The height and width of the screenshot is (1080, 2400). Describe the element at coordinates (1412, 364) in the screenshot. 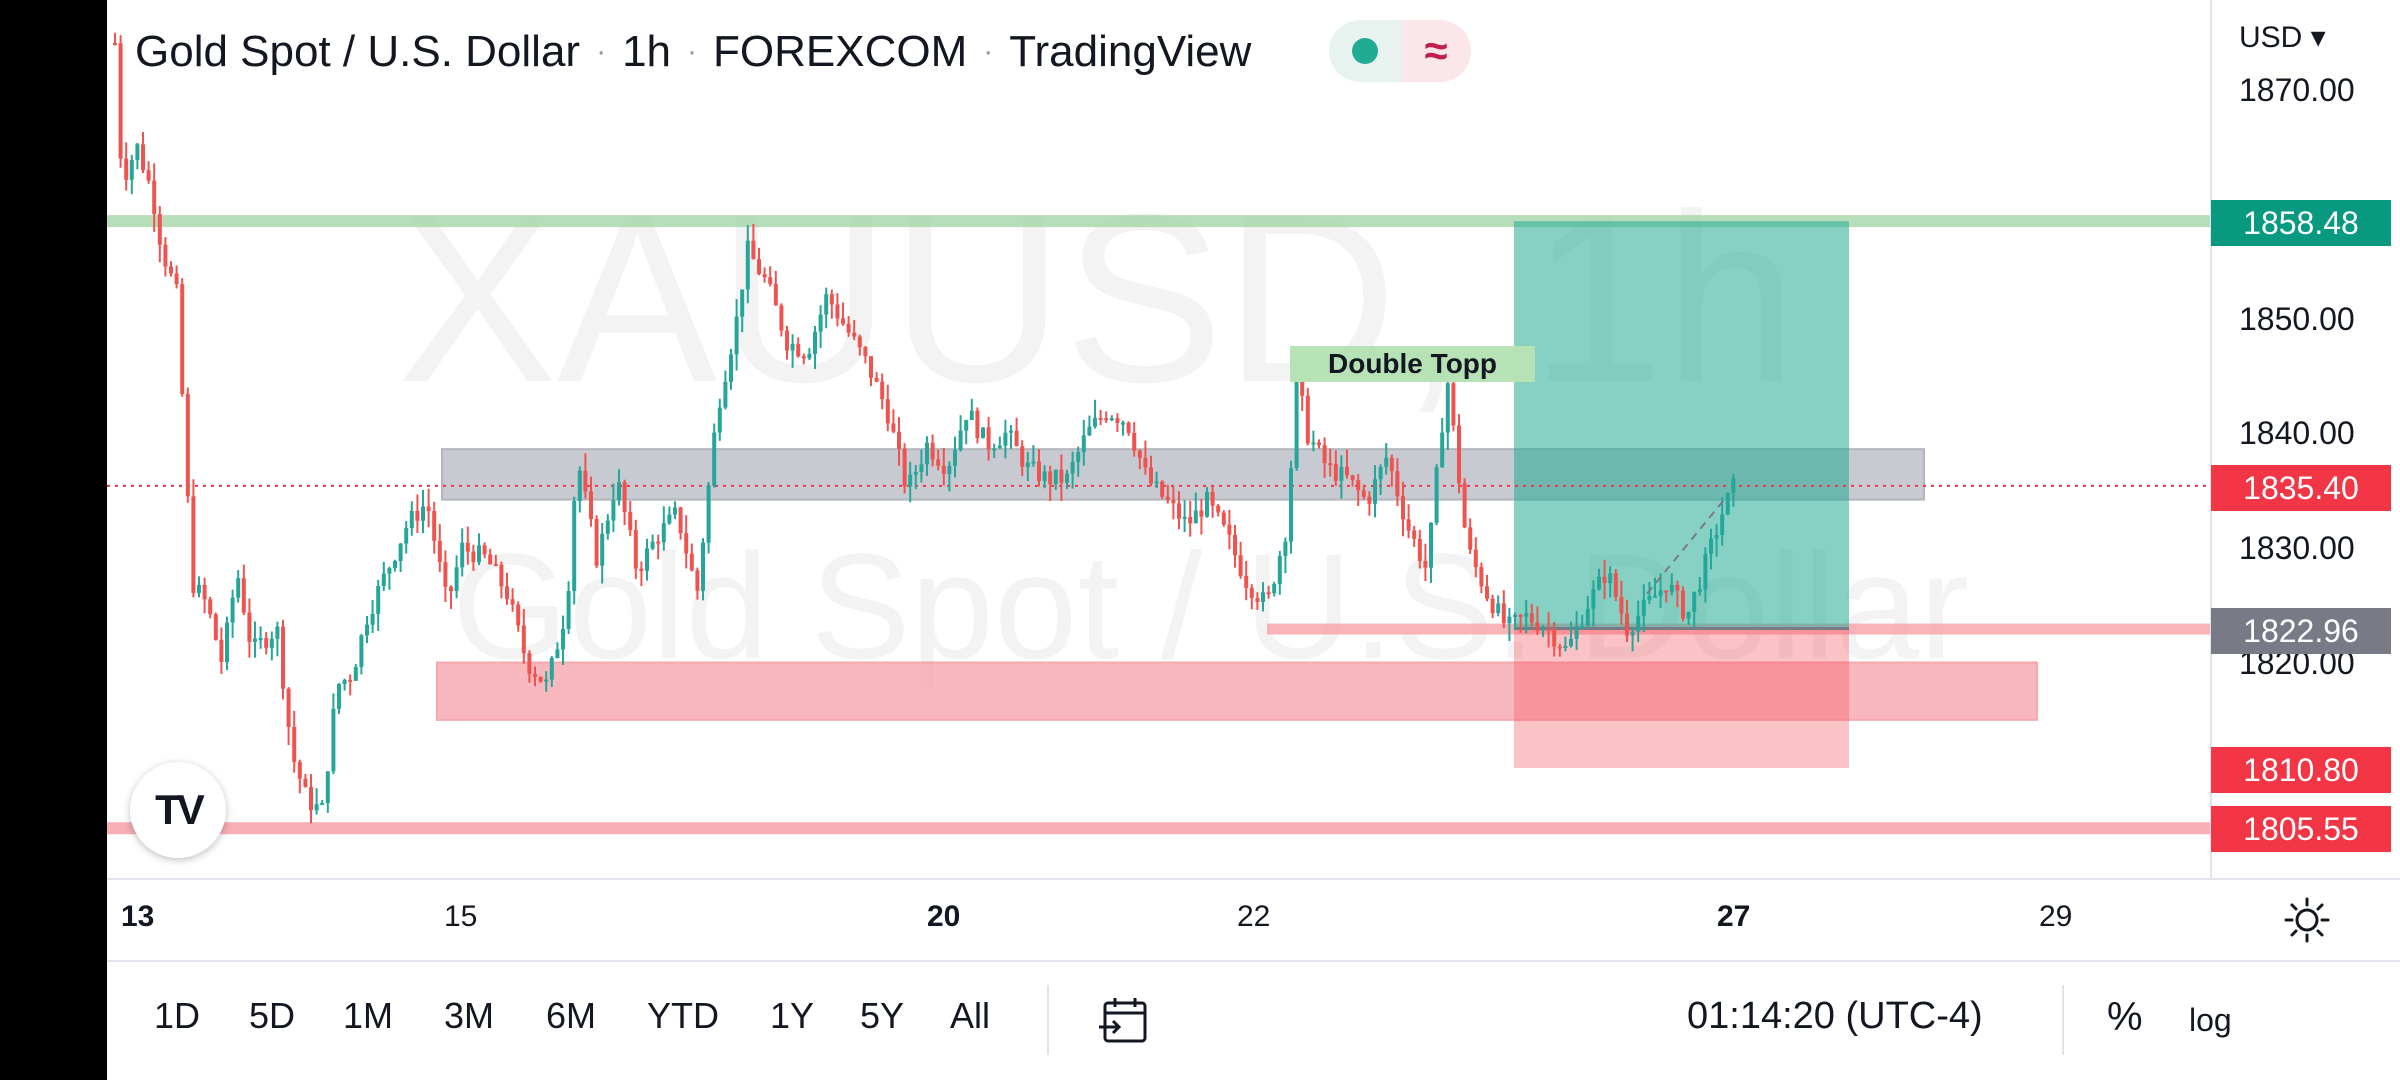

I see `double-top-annotation: Double Topp` at that location.